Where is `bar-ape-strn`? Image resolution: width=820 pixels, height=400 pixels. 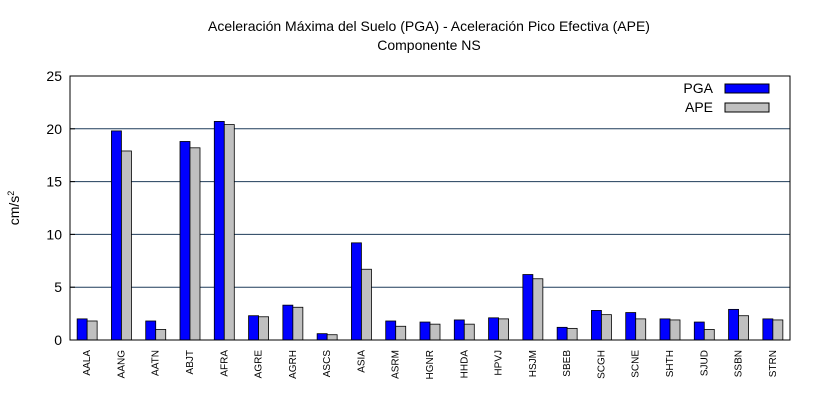
bar-ape-strn is located at coordinates (778, 330).